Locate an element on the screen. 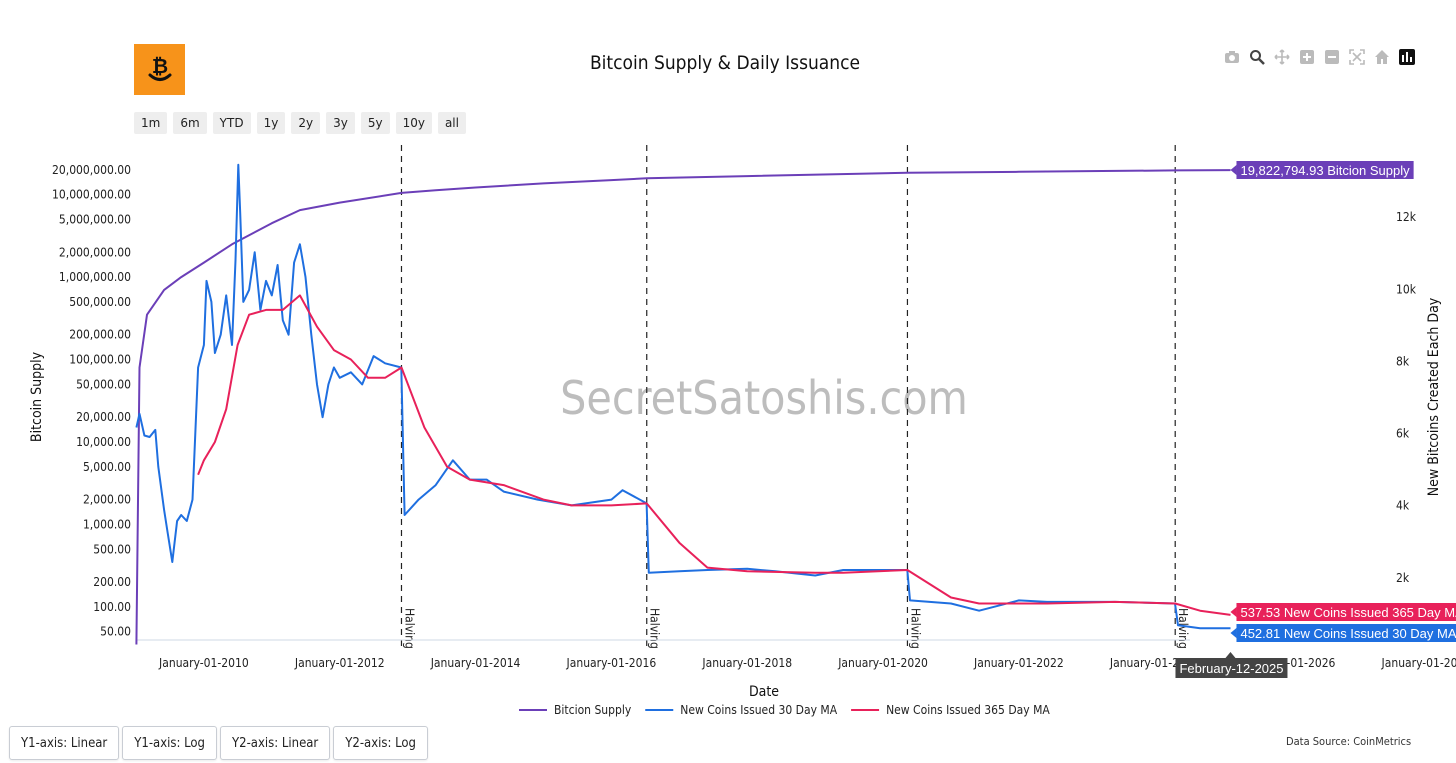  y-tick-label: 1,000.00 is located at coordinates (107, 524).